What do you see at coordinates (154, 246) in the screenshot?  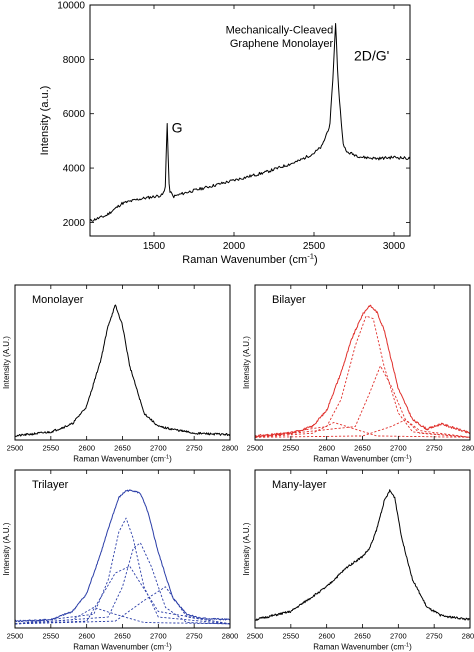 I see `x-tick-label: 1500` at bounding box center [154, 246].